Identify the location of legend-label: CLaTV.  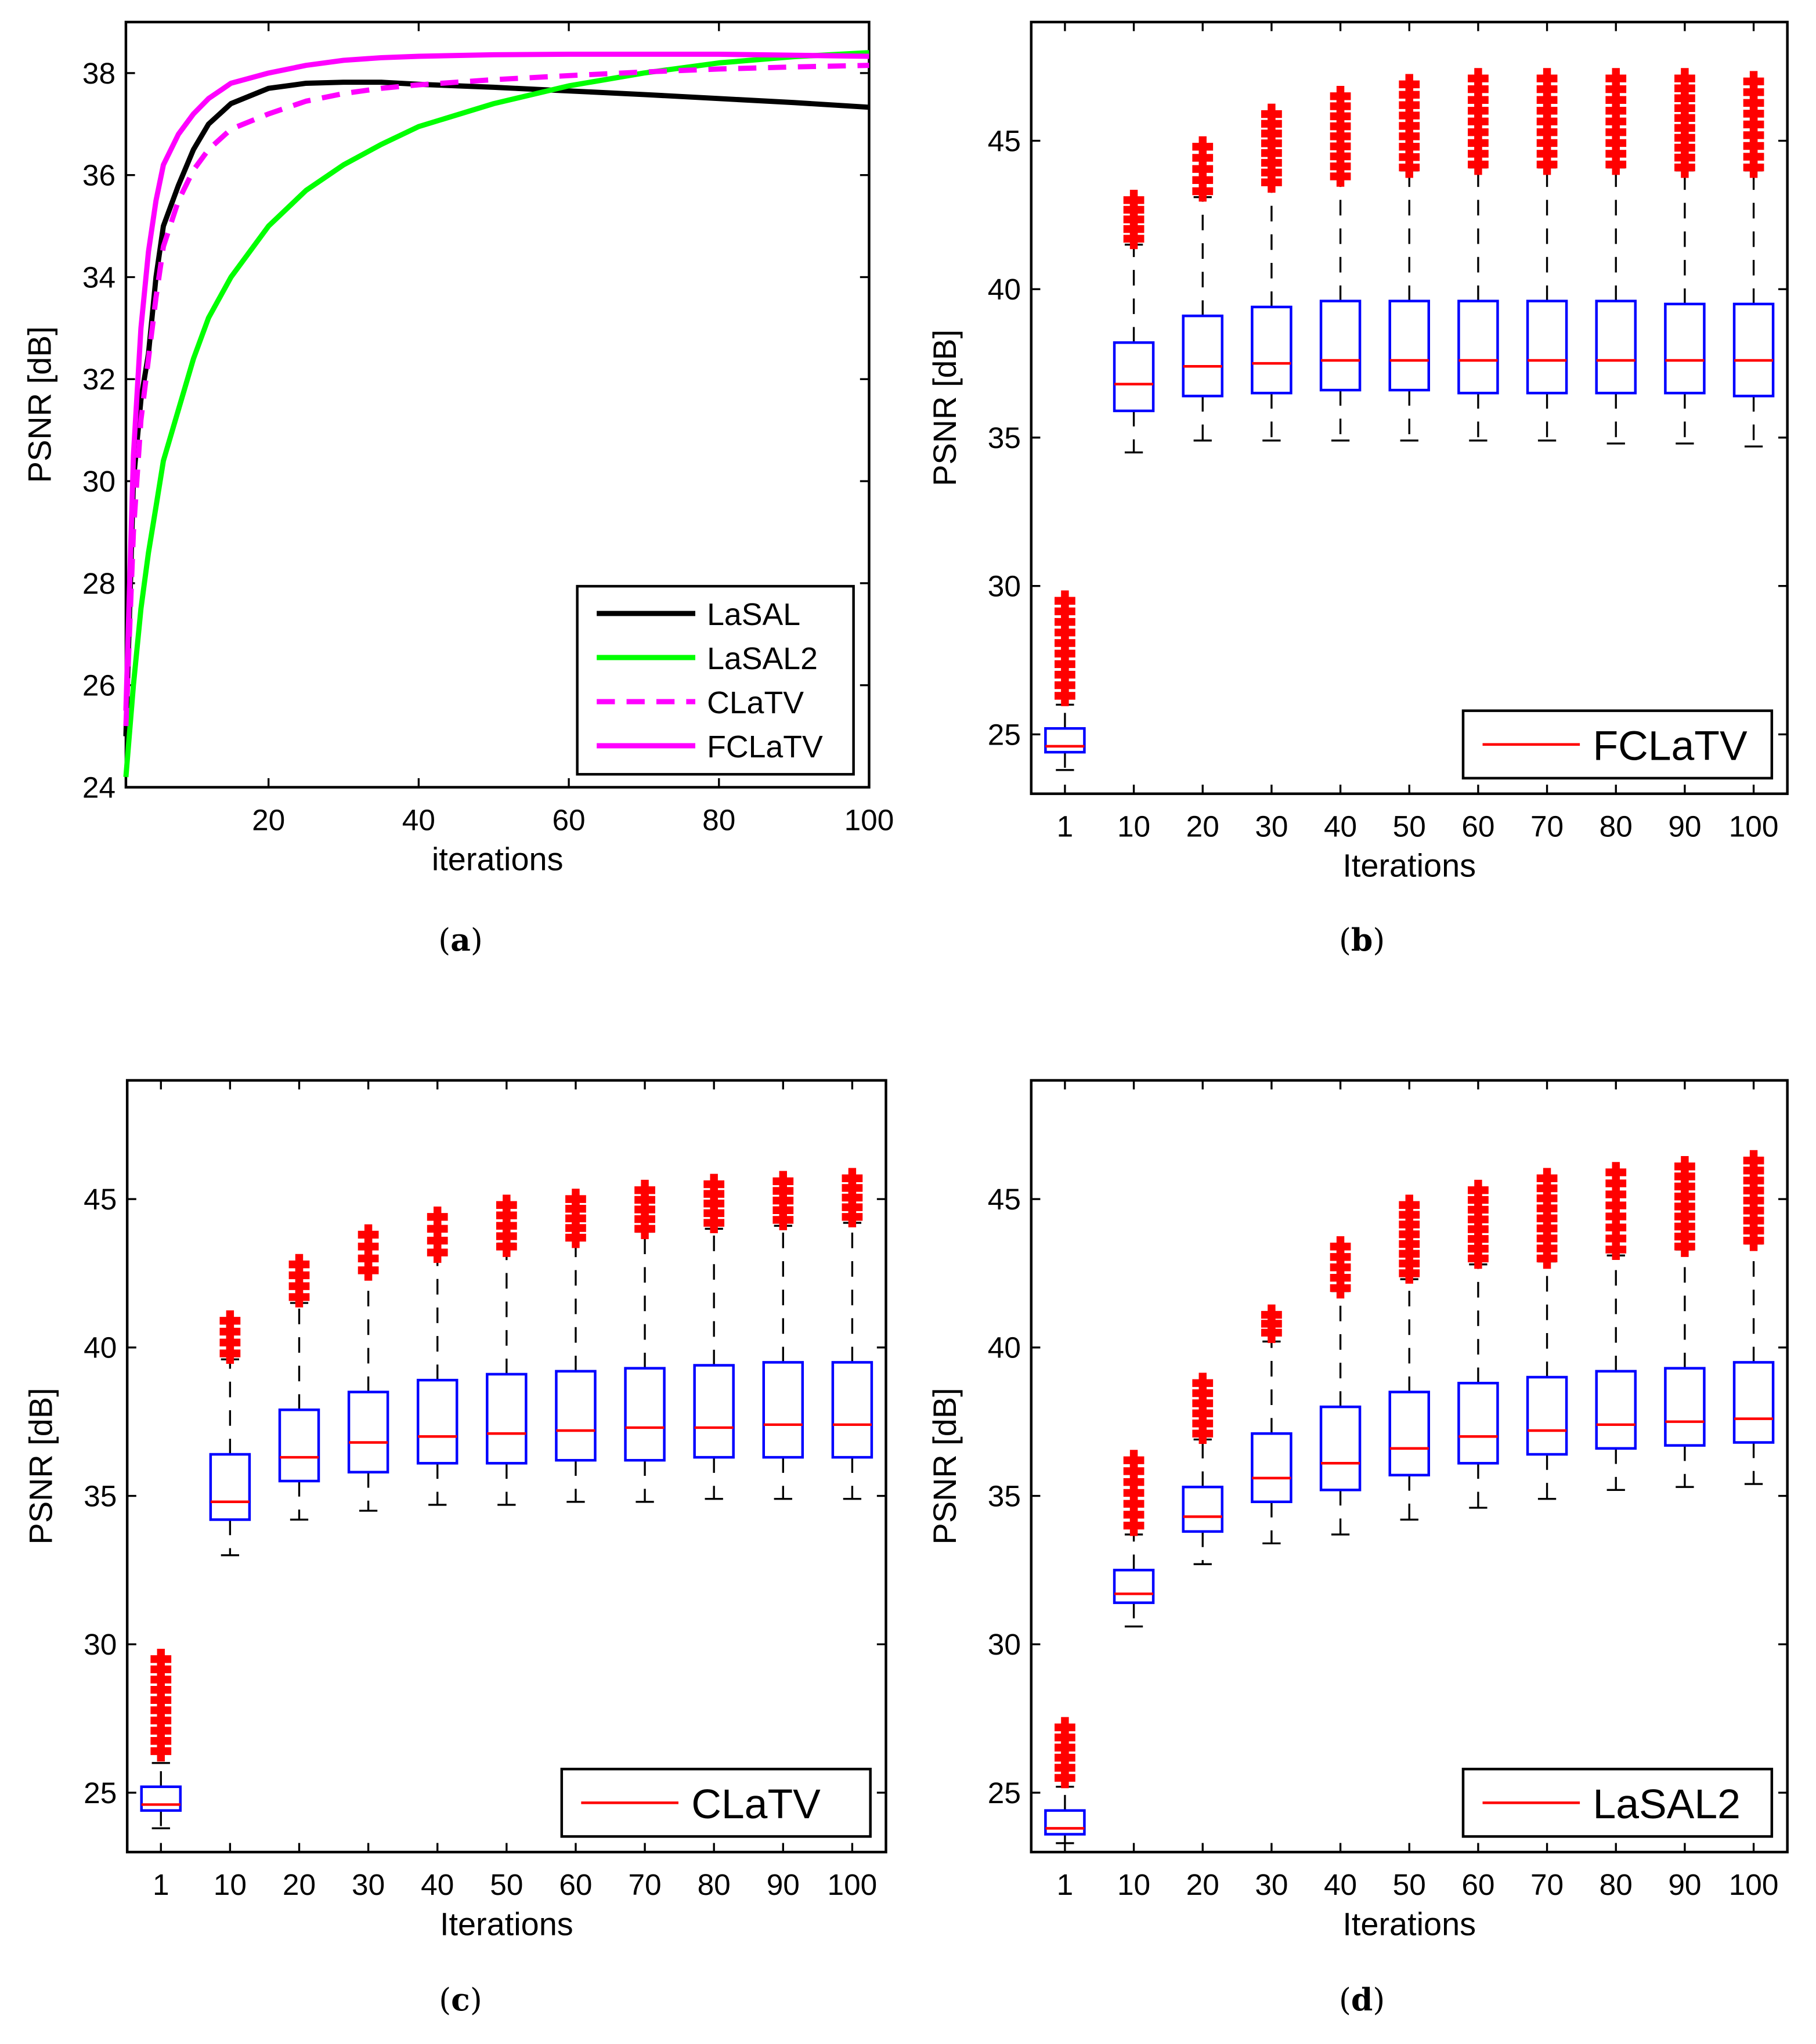
(756, 1805).